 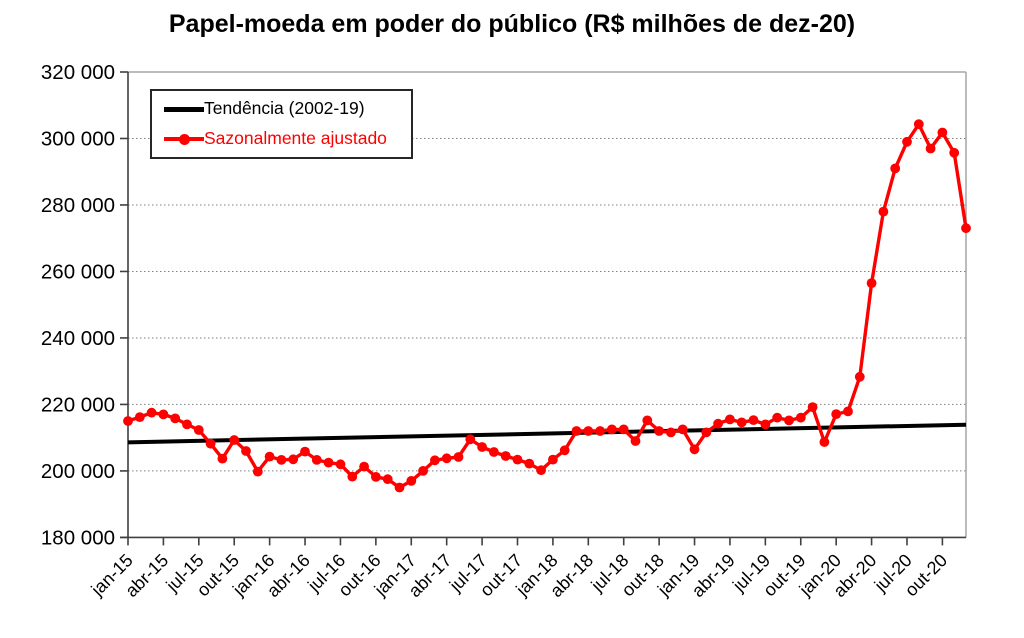 What do you see at coordinates (78, 404) in the screenshot?
I see `y-axis-label: 220 000` at bounding box center [78, 404].